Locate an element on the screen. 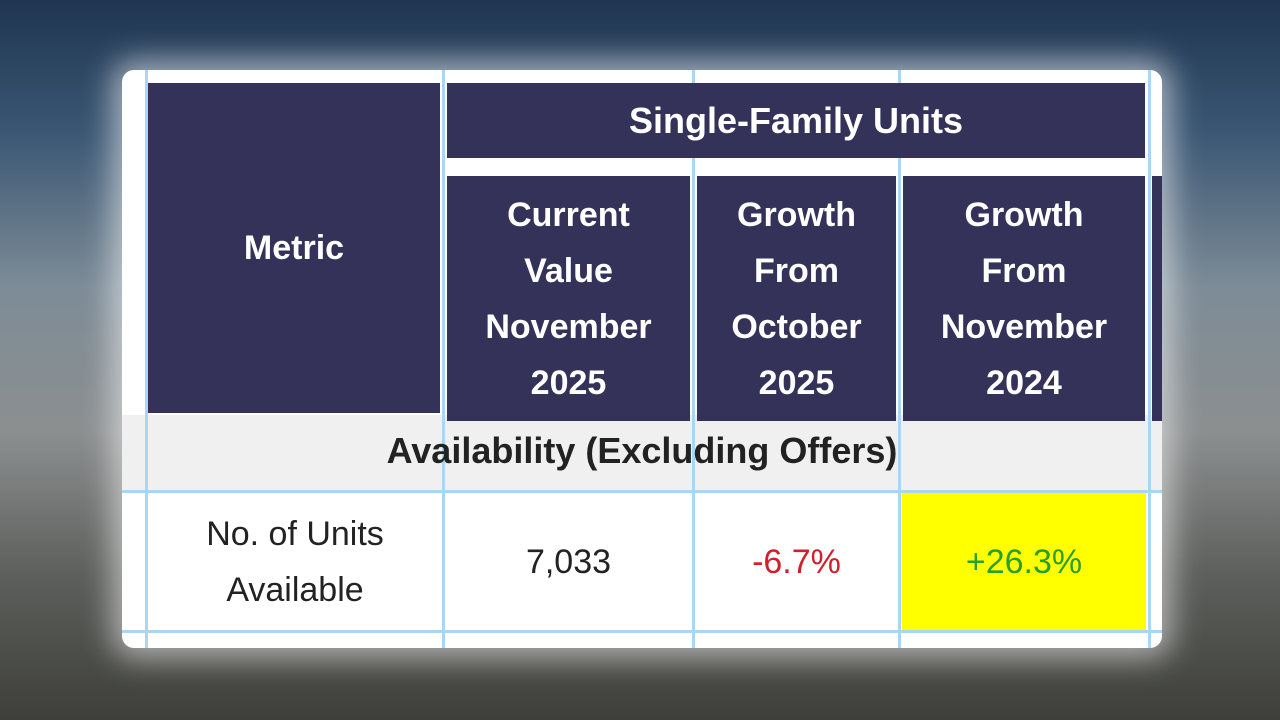  header-cell: Growth From November 2024 is located at coordinates (1024, 298).